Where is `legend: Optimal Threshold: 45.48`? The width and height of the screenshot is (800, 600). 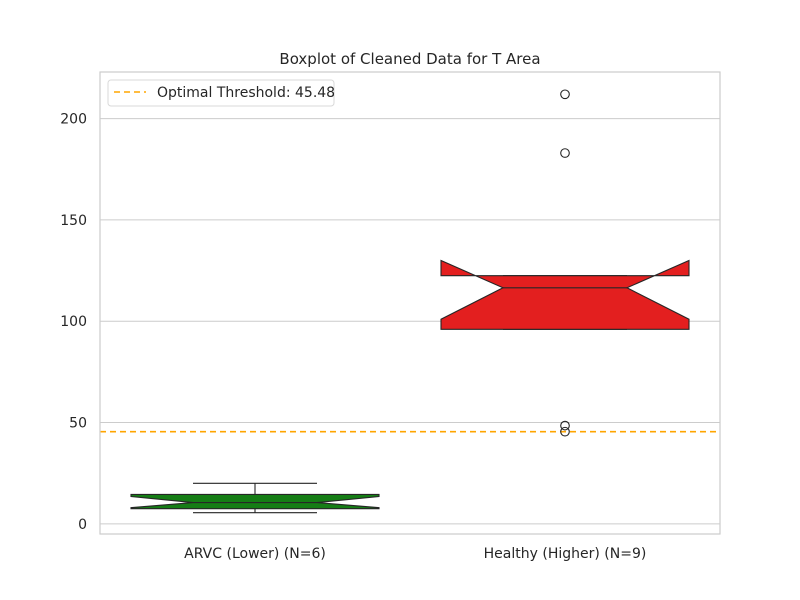
legend: Optimal Threshold: 45.48 is located at coordinates (221, 93).